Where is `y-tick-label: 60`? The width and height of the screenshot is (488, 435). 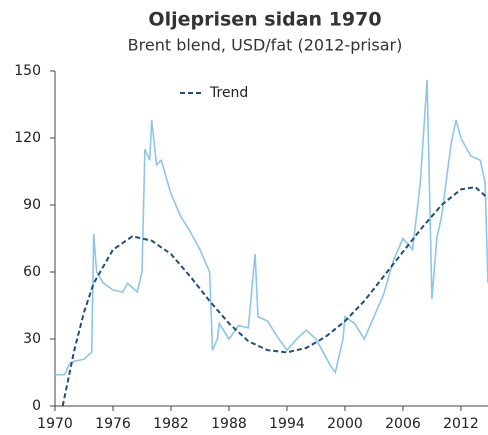
y-tick-label: 60 is located at coordinates (32, 272).